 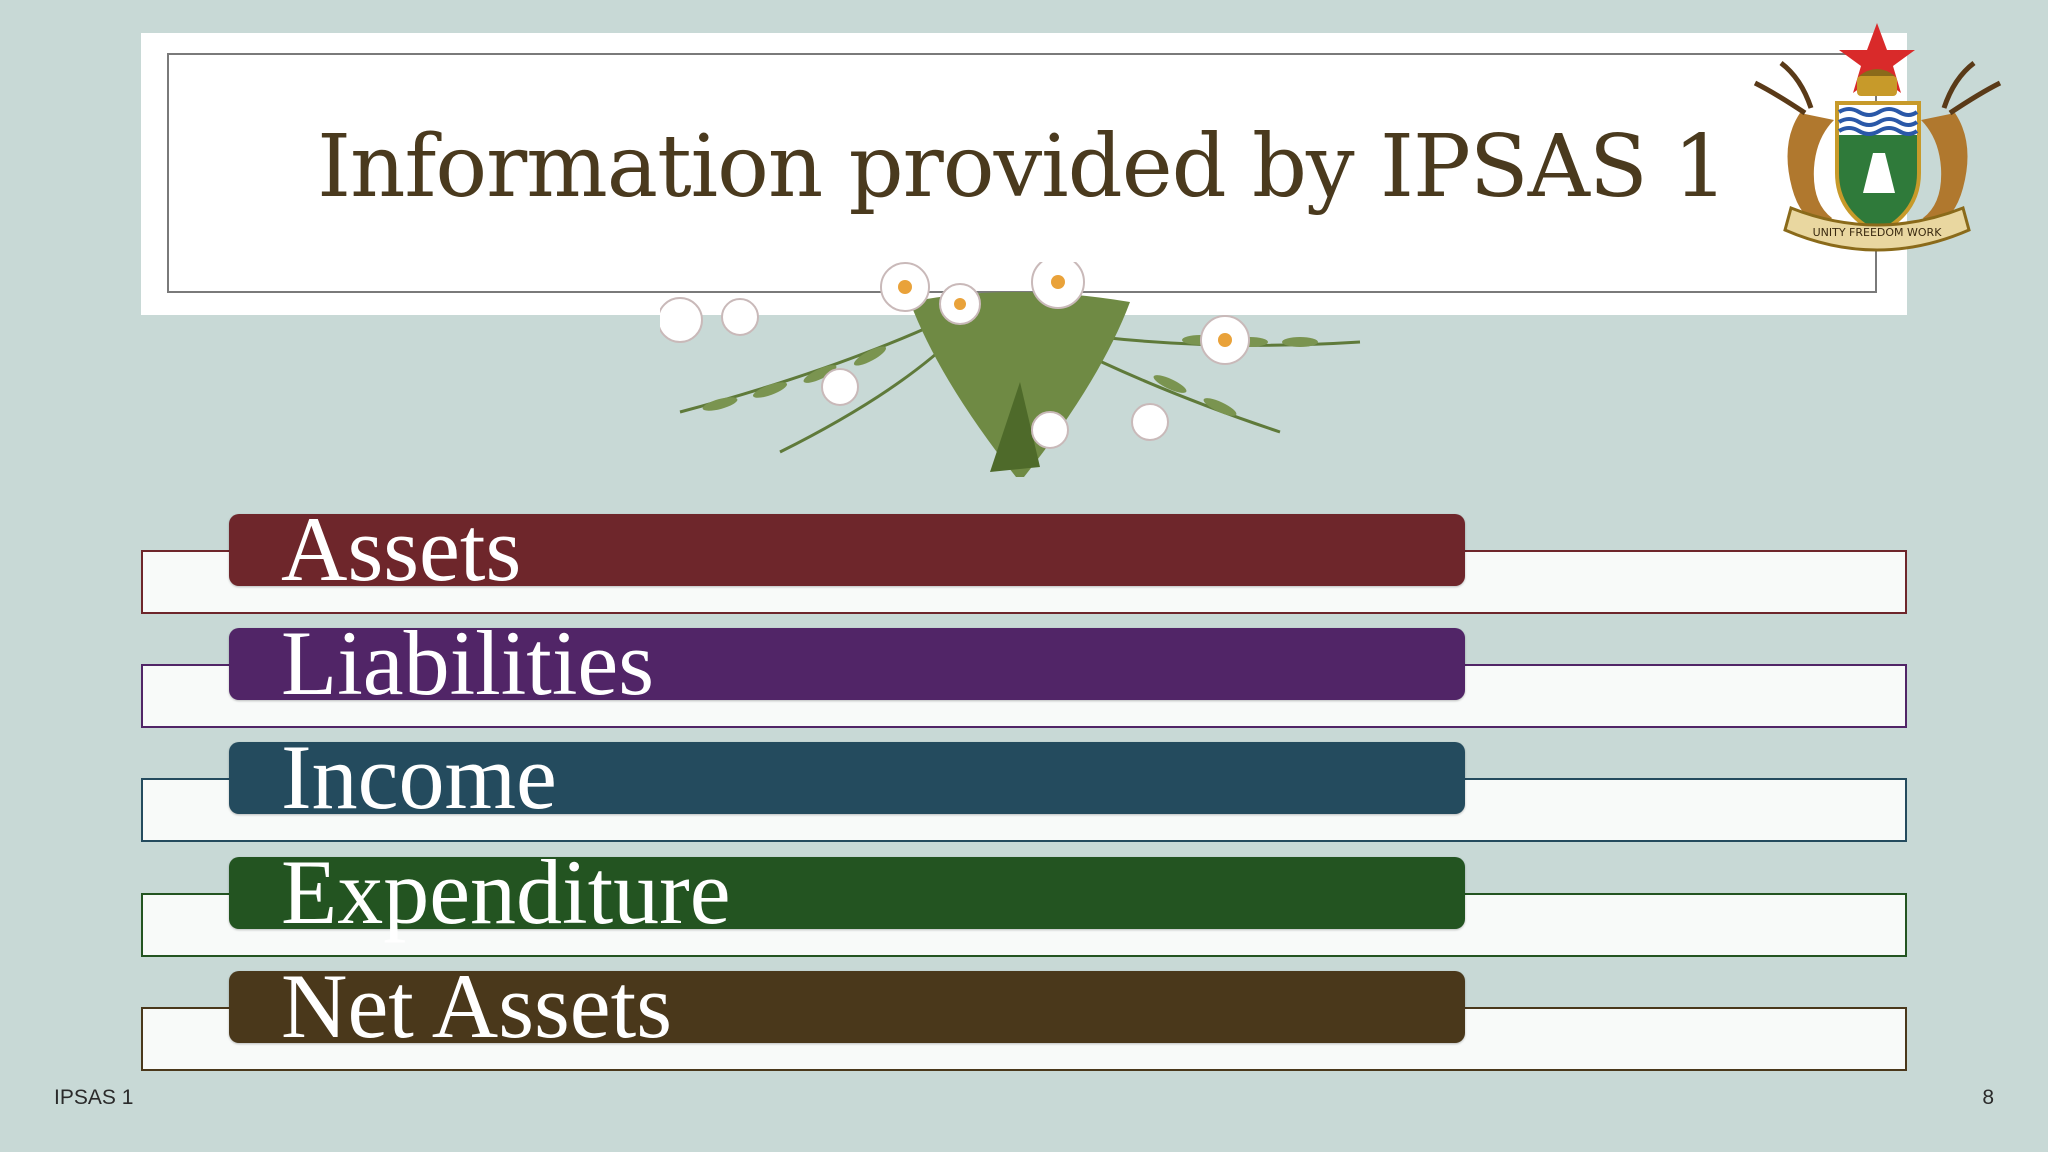 What do you see at coordinates (1877, 137) in the screenshot?
I see `zimbabwe-coat-of-arms-icon: UNITY FREEDOM WORK` at bounding box center [1877, 137].